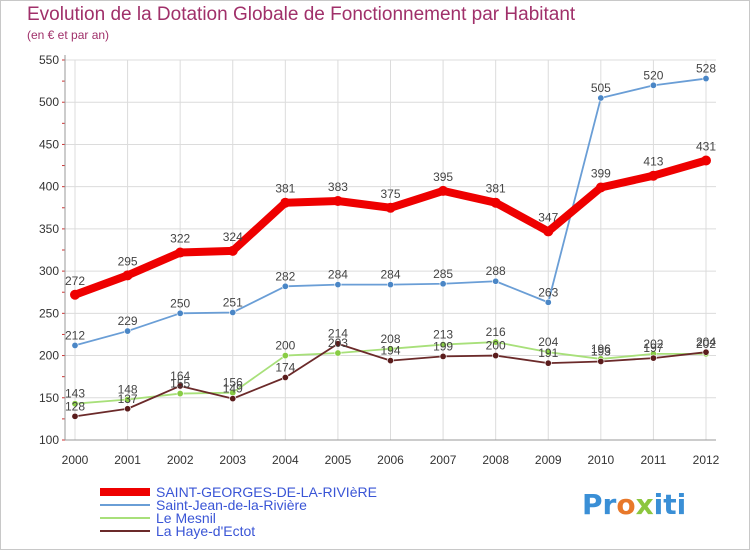 Image resolution: width=750 pixels, height=550 pixels. What do you see at coordinates (128, 389) in the screenshot?
I see `data-label: 148` at bounding box center [128, 389].